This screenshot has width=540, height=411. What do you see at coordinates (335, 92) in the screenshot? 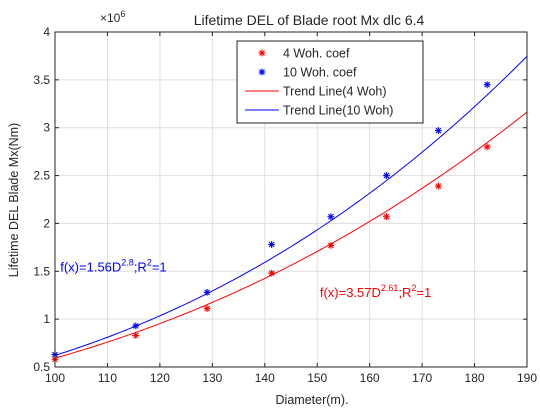
I see `legend-label: Trend Line(4 Woh)` at bounding box center [335, 92].